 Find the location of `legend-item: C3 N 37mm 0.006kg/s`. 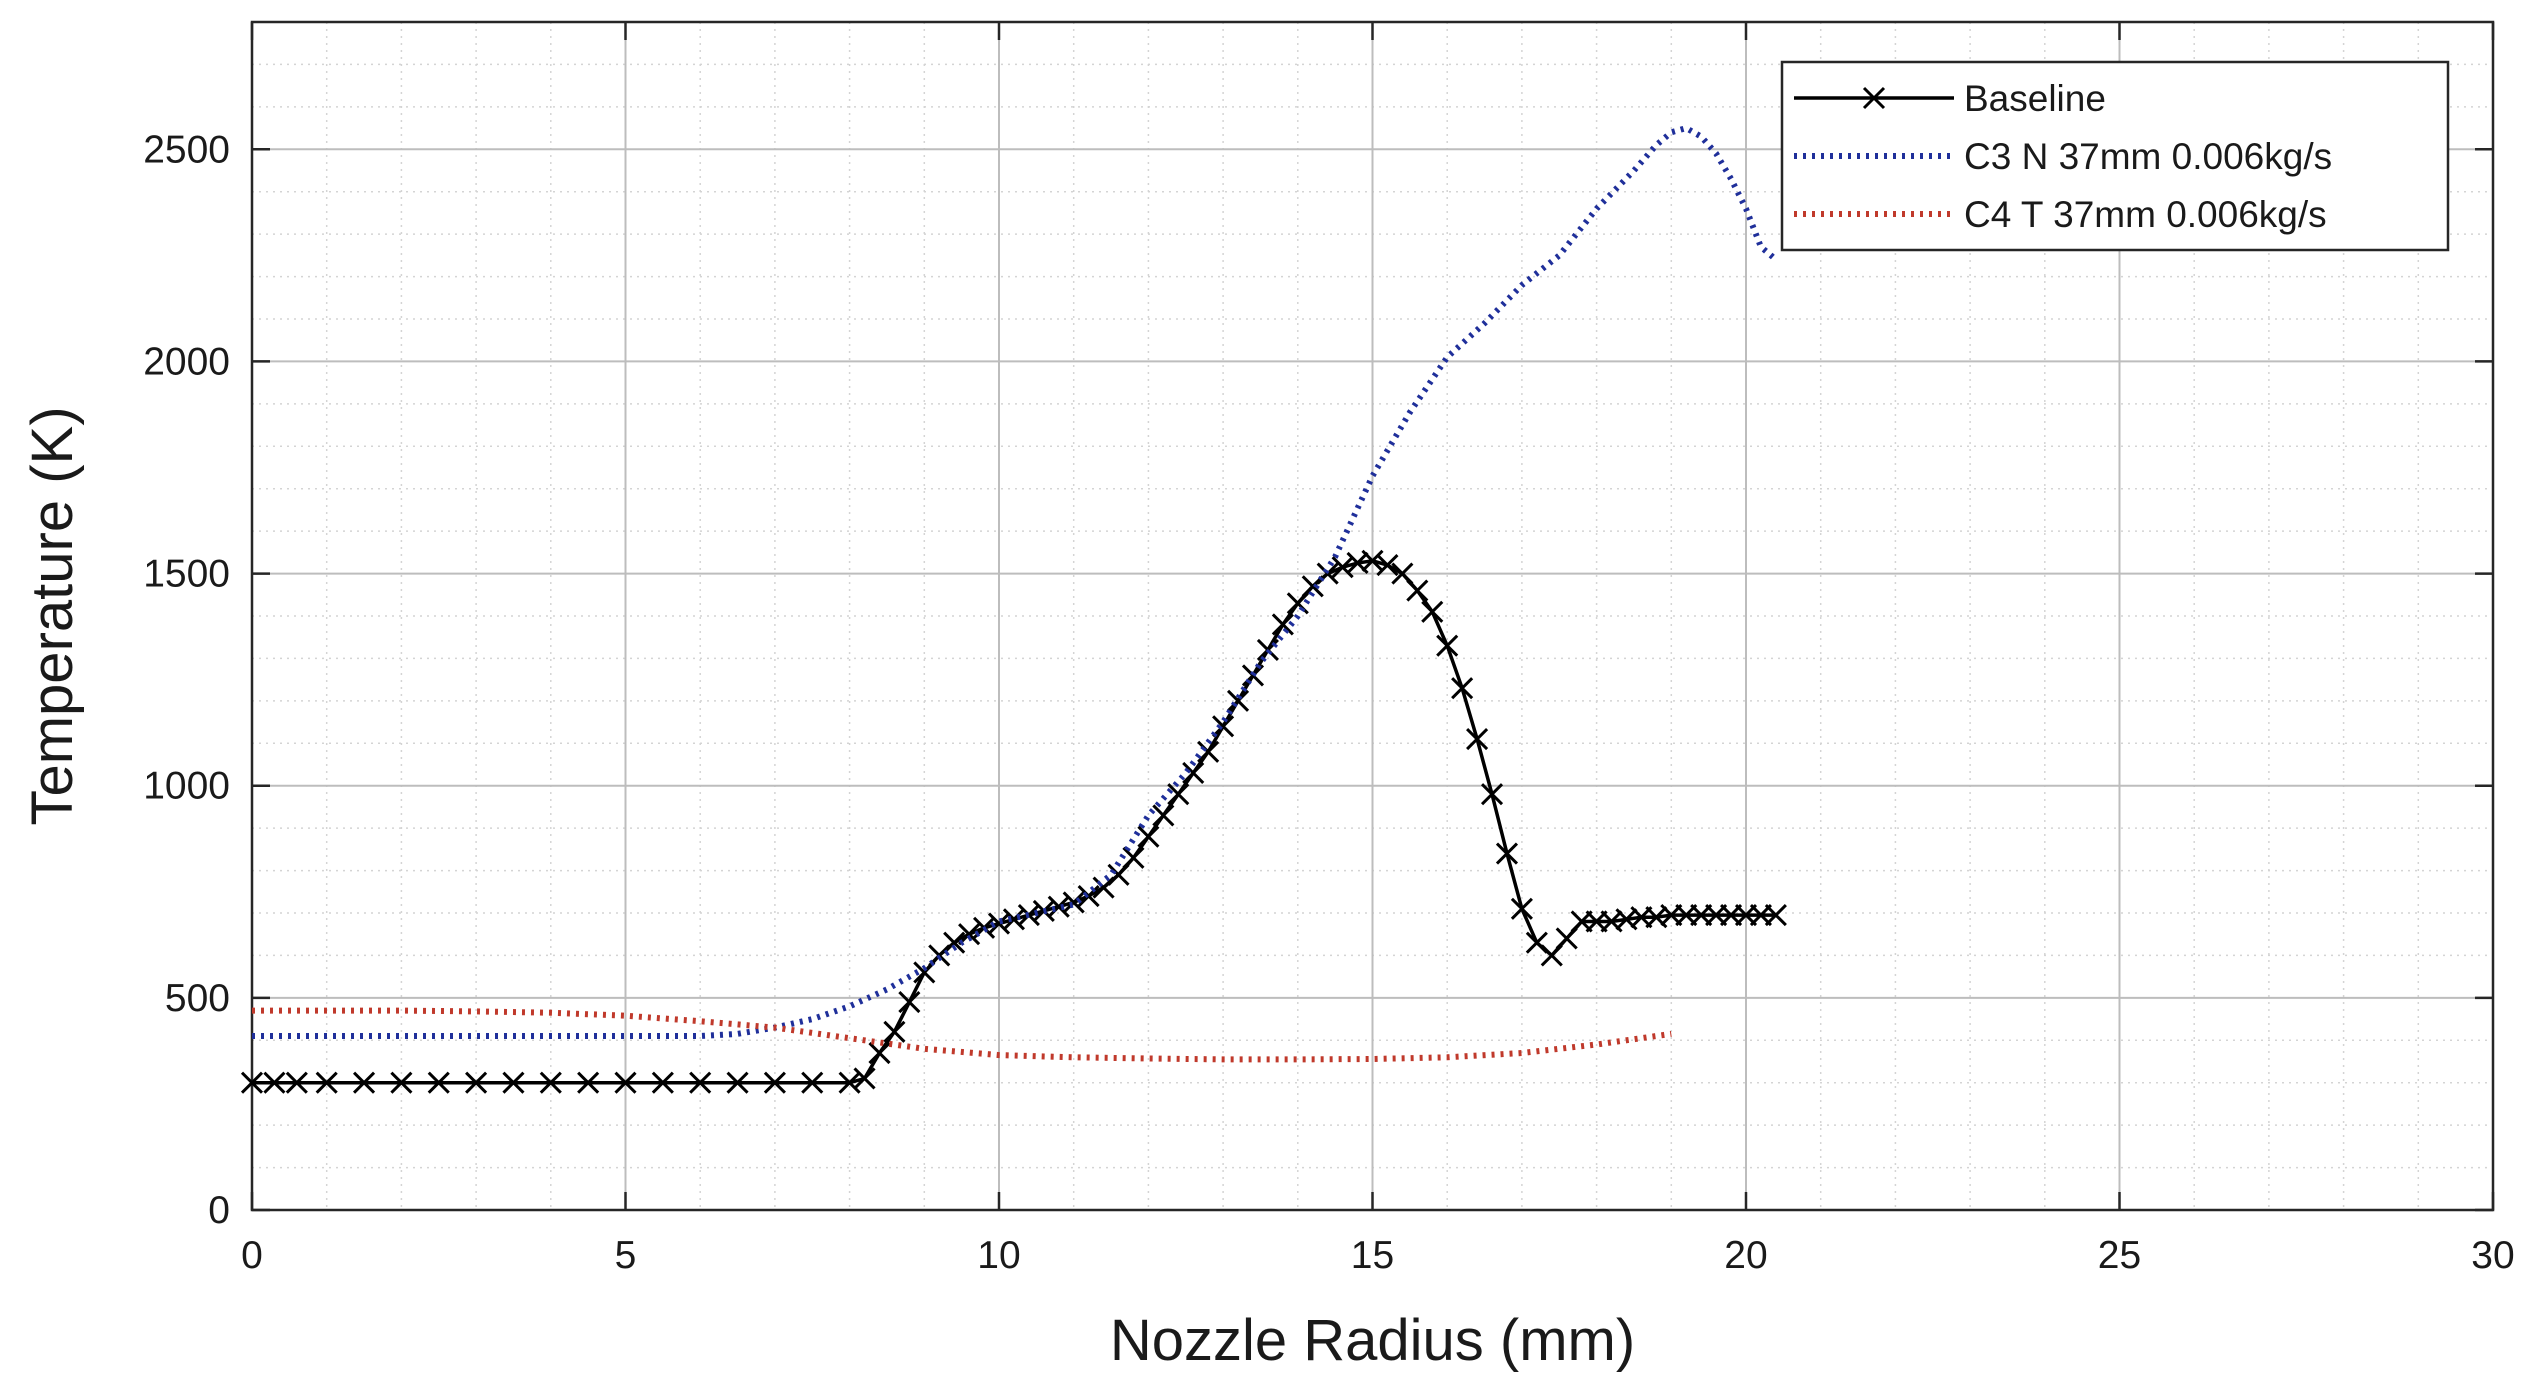

legend-item: C3 N 37mm 0.006kg/s is located at coordinates (2063, 156).